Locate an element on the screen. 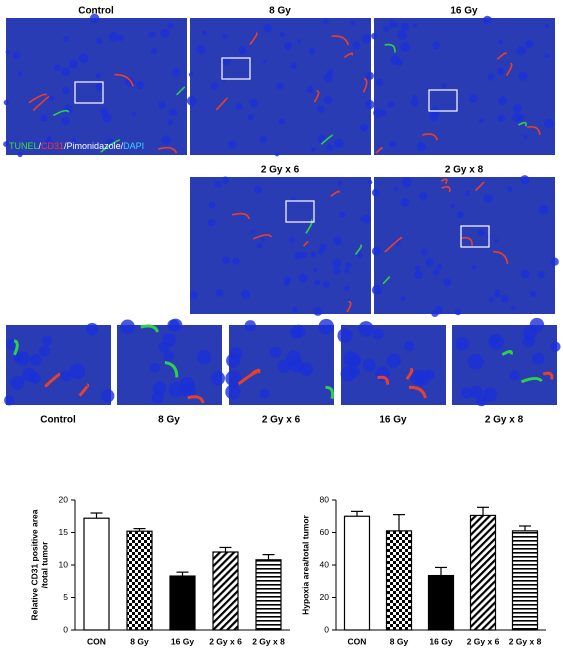 The image size is (563, 660). y-tick-label: 0 is located at coordinates (326, 629).